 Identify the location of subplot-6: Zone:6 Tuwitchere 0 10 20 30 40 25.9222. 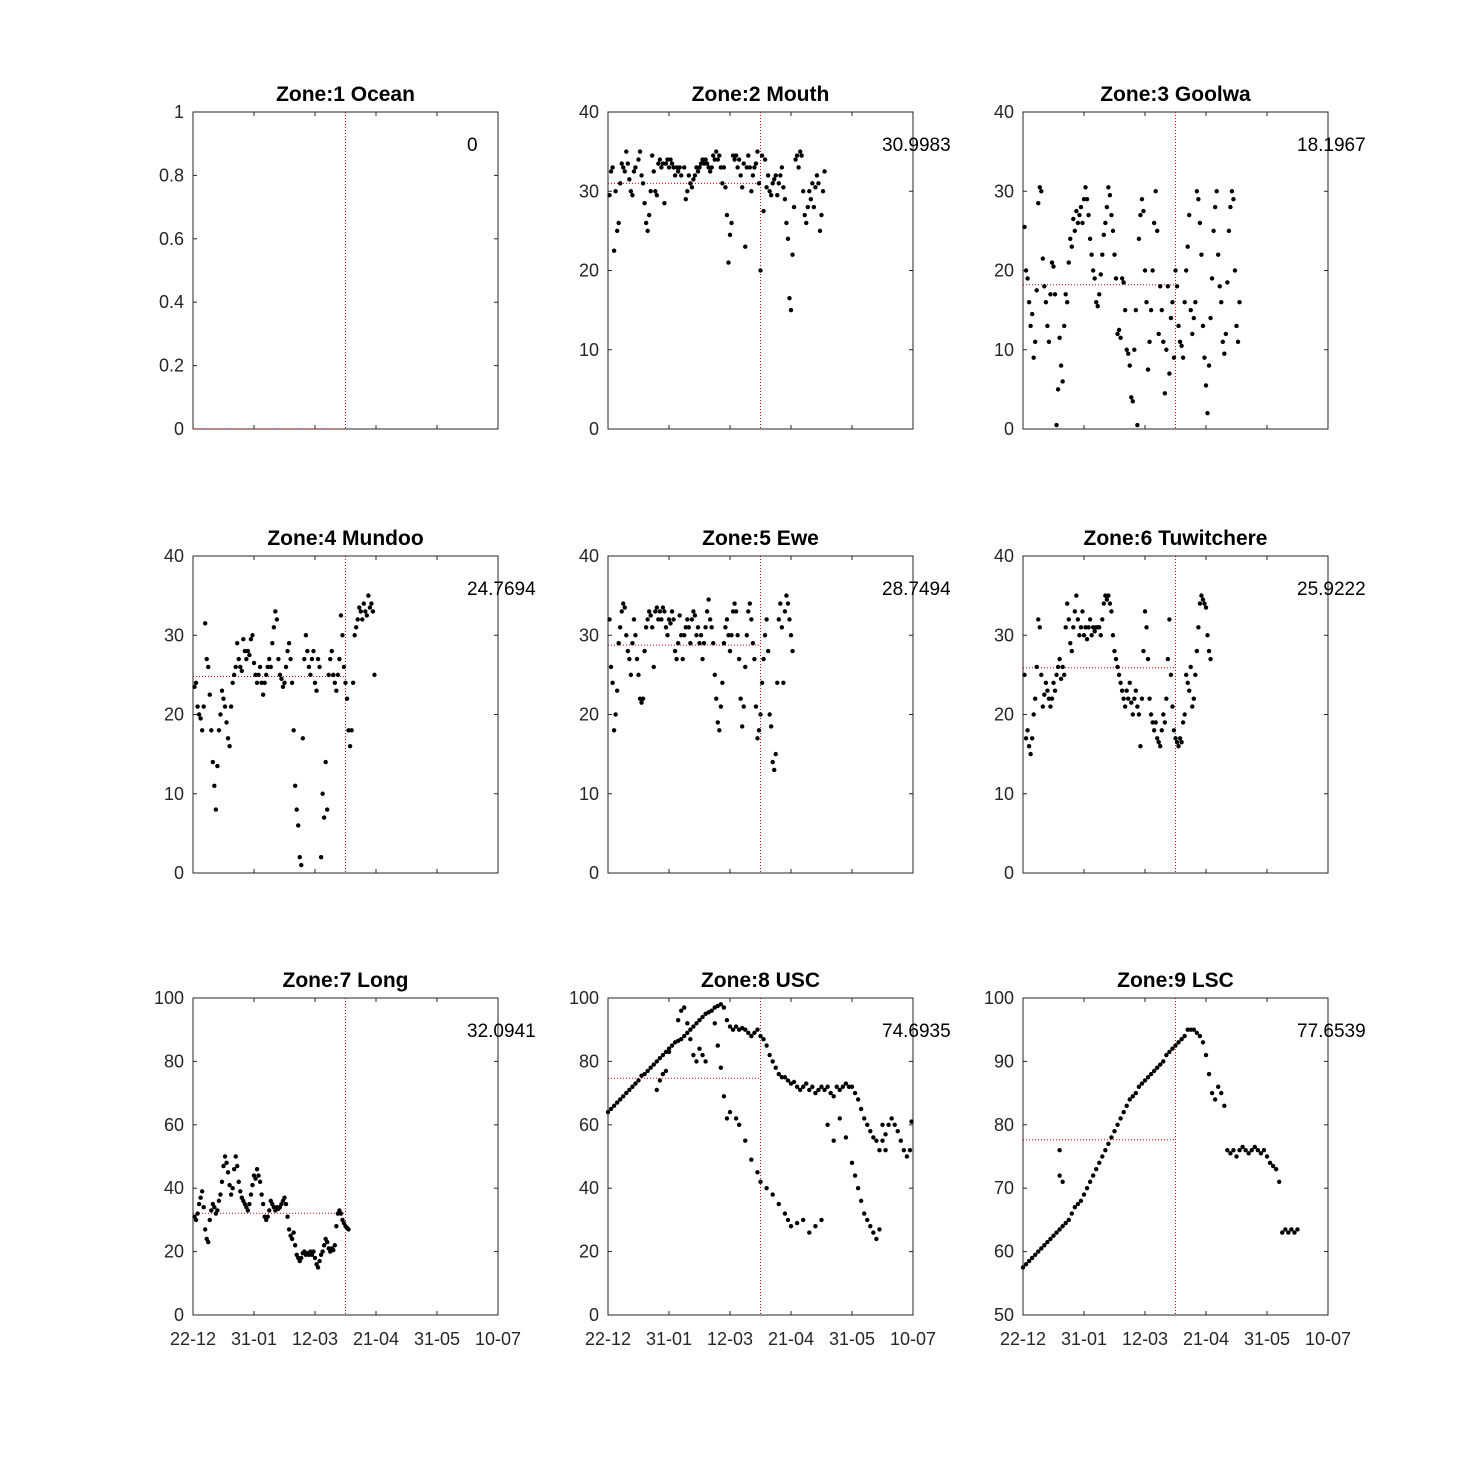
(1180, 705).